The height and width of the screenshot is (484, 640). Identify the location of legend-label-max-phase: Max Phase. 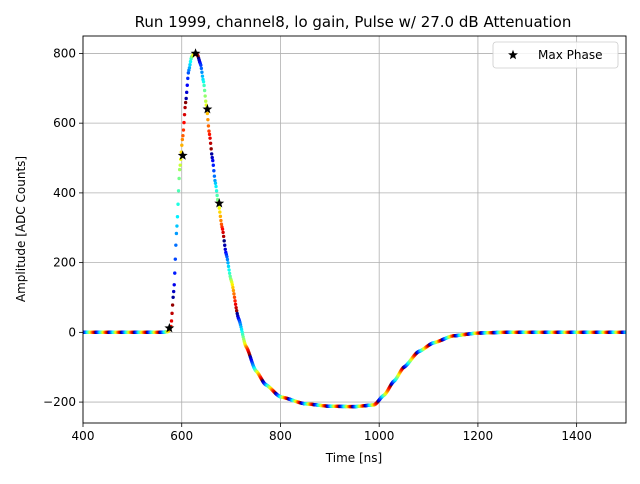
(570, 55).